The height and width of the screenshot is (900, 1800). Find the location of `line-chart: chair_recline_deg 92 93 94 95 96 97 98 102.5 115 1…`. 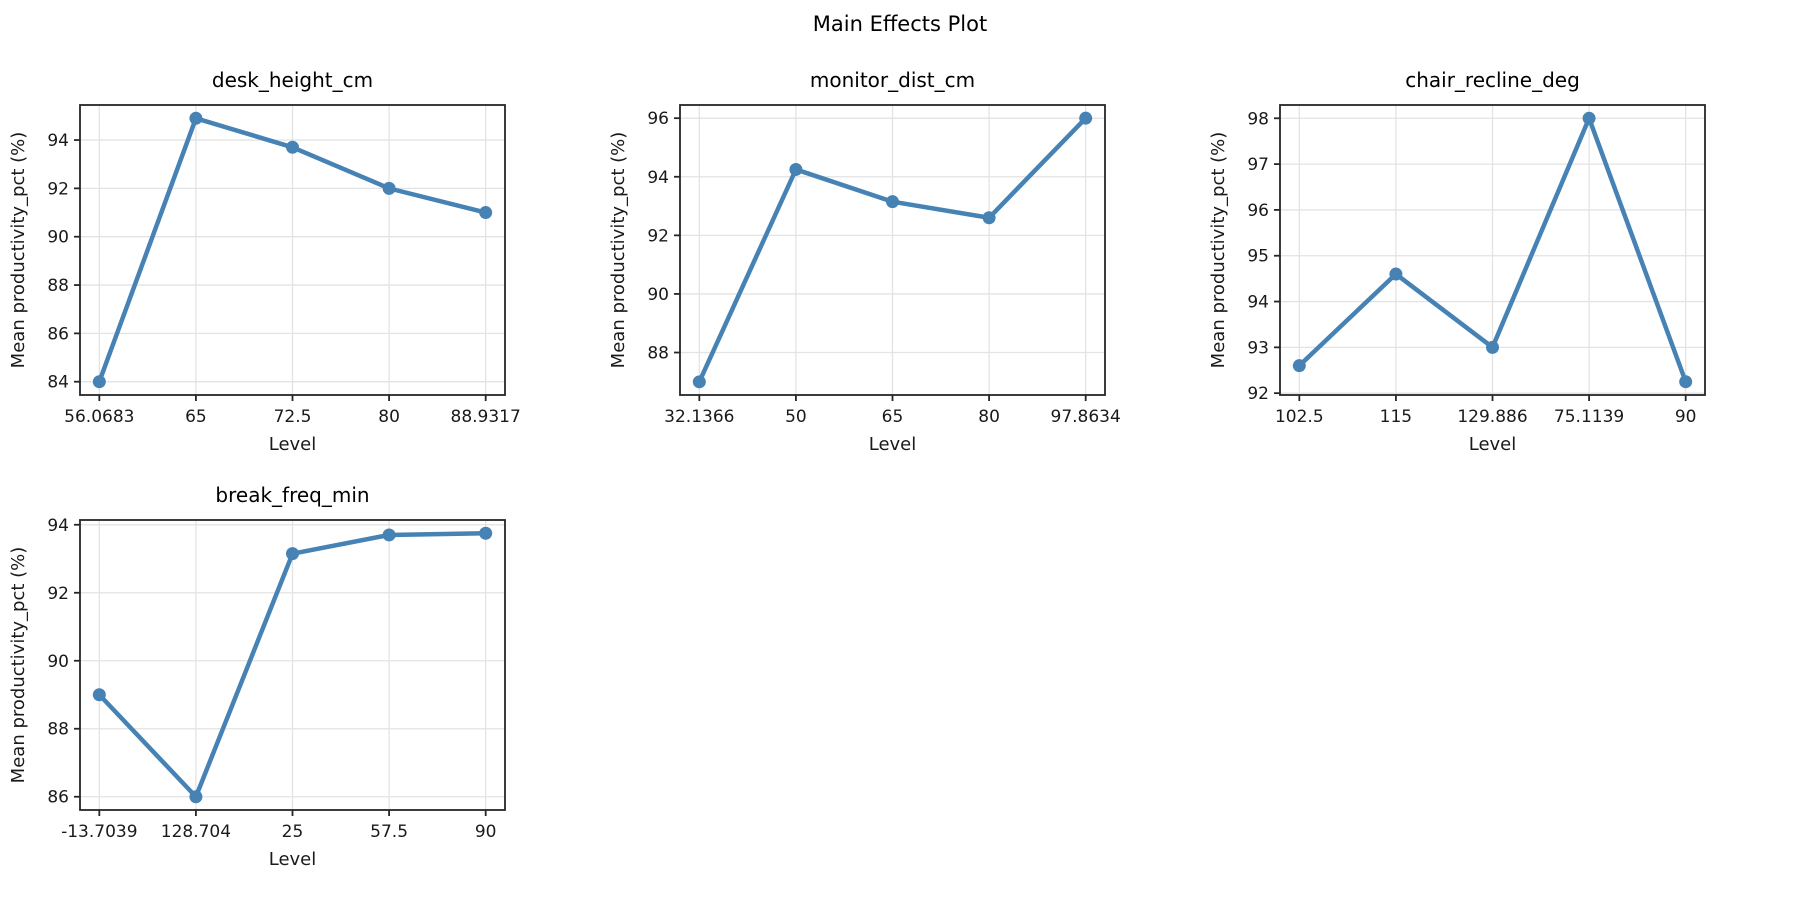

line-chart: chair_recline_deg 92 93 94 95 96 97 98 102.5 115 1… is located at coordinates (1457, 261).